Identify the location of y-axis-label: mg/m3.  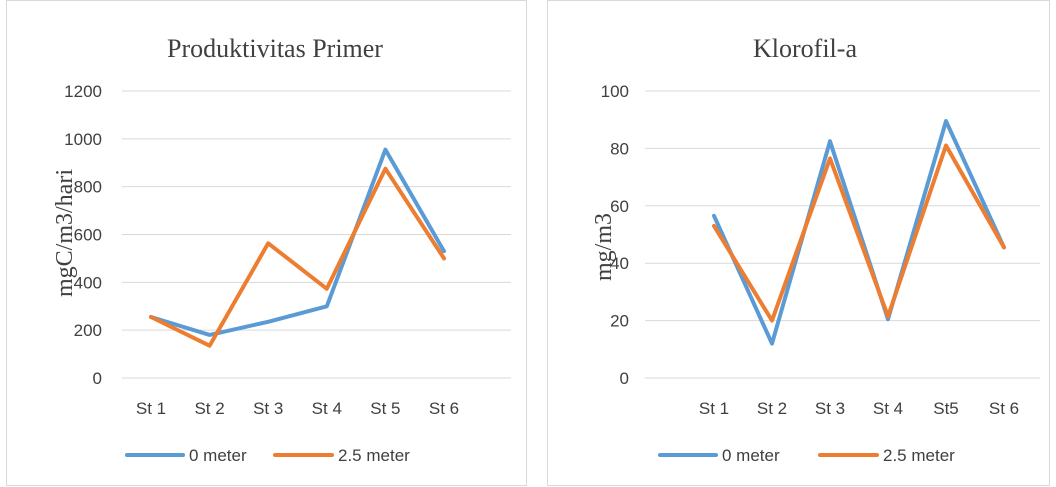
(604, 247).